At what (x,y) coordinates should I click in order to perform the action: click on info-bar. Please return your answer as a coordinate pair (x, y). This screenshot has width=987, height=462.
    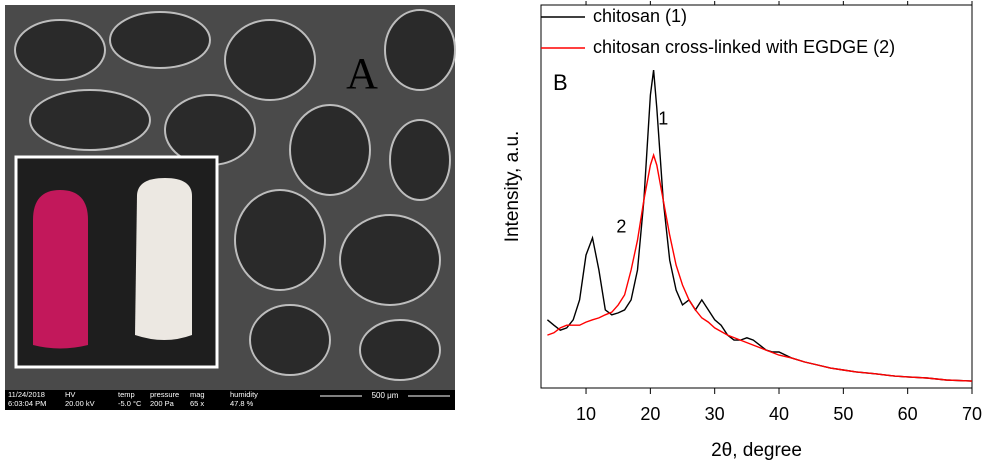
    Looking at the image, I should click on (230, 400).